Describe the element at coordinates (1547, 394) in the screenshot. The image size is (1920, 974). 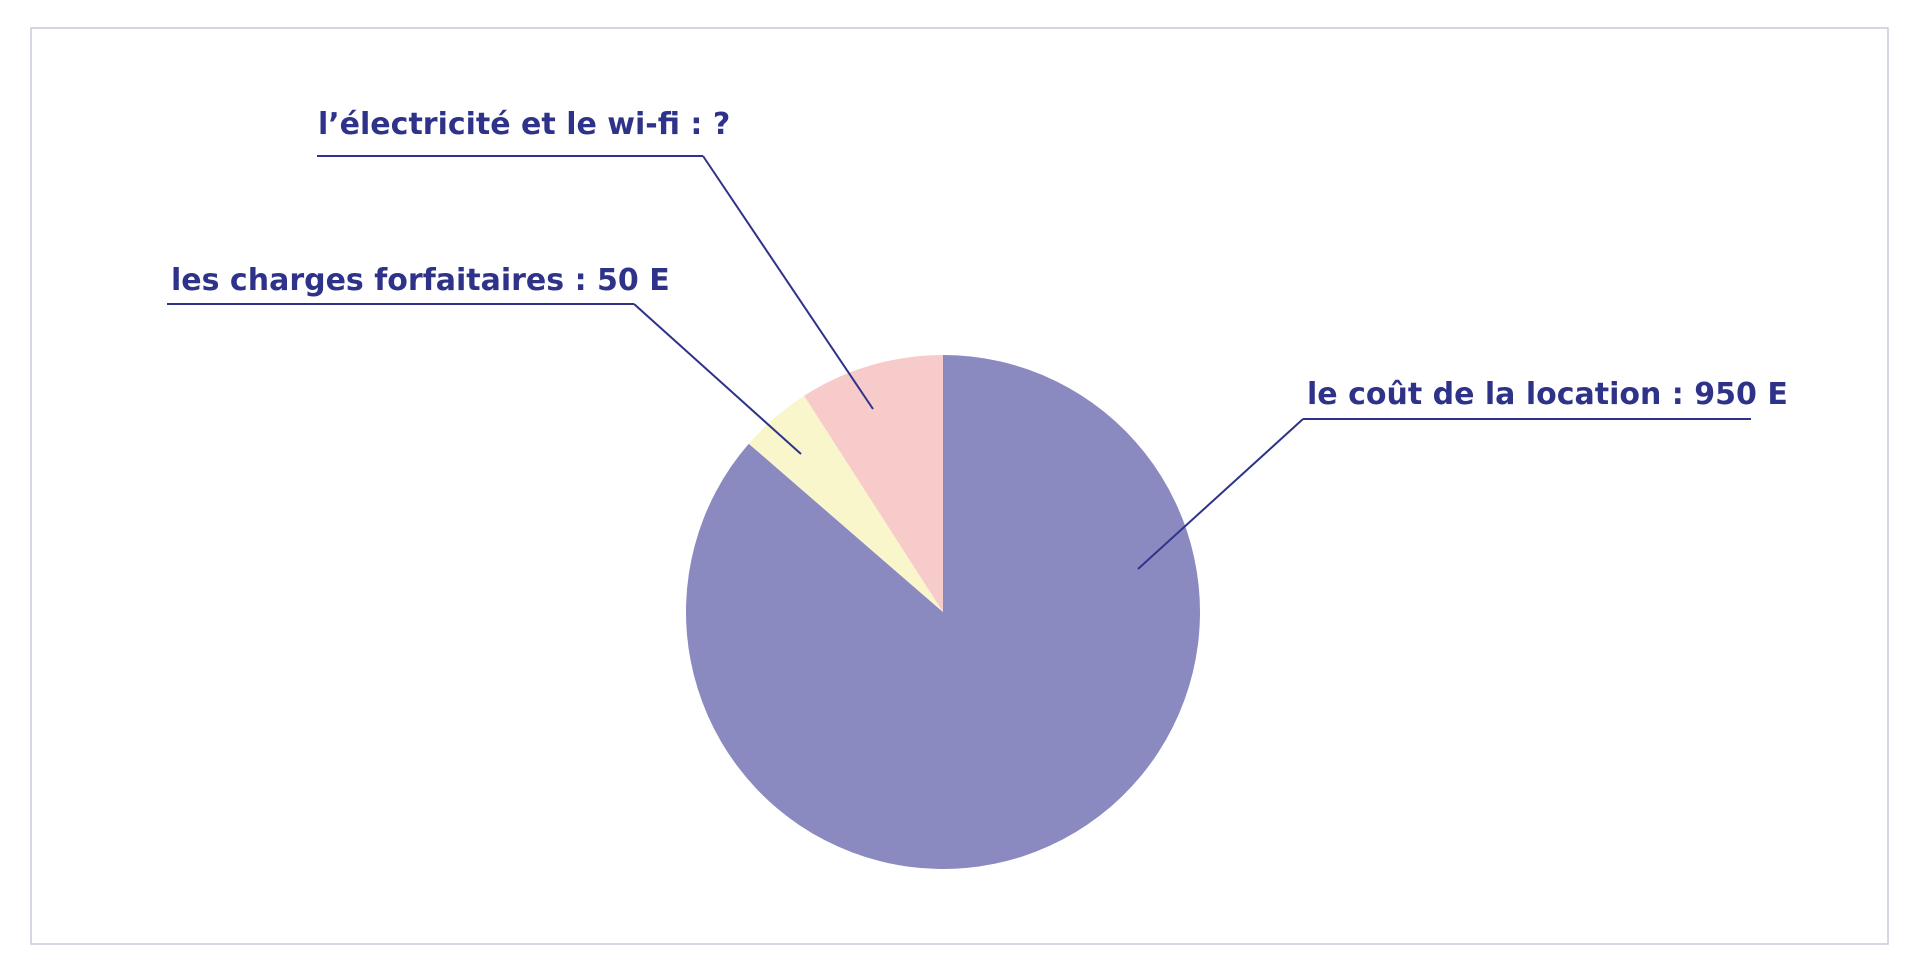
I see `slice-label: le coût de la location : 950 E` at that location.